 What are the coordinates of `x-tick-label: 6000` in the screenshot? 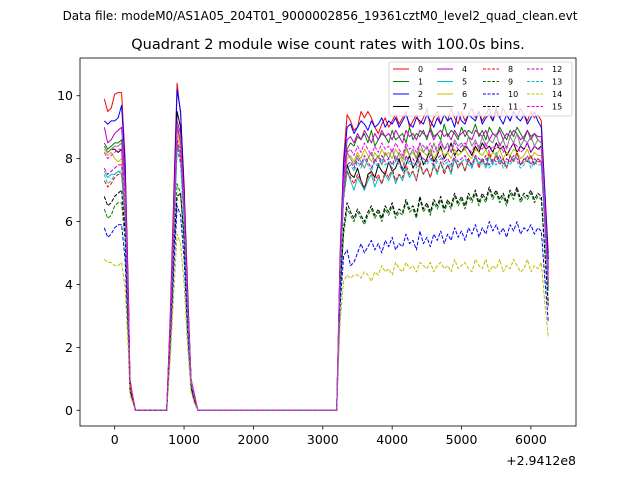 It's located at (531, 439).